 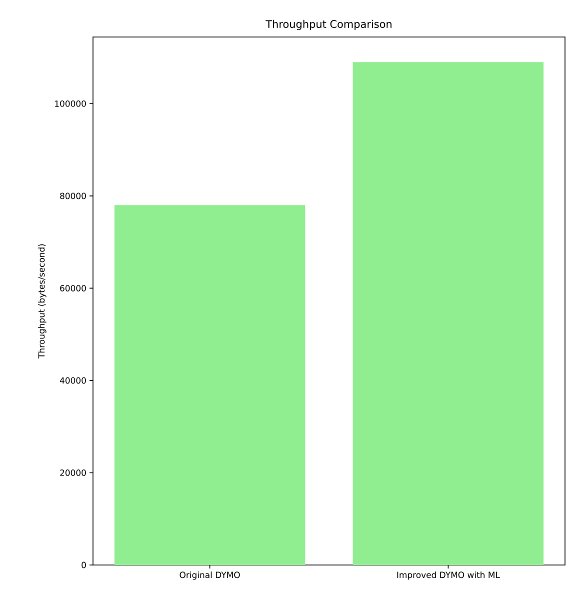 I want to click on y-tick-label: 20000, so click(x=73, y=473).